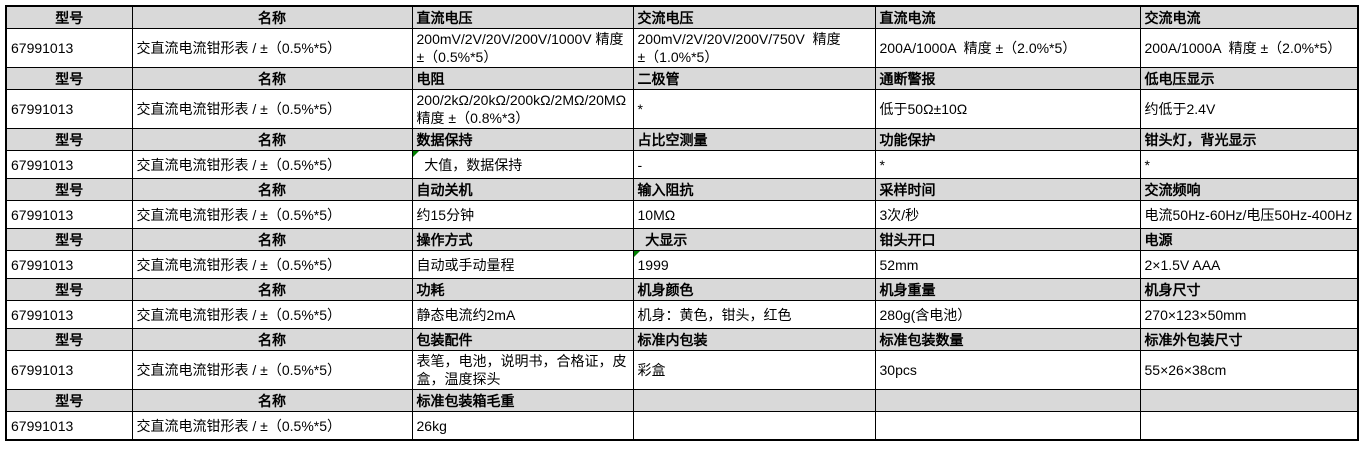 This screenshot has height=464, width=1361. I want to click on header-cell: 机身重量, so click(1007, 289).